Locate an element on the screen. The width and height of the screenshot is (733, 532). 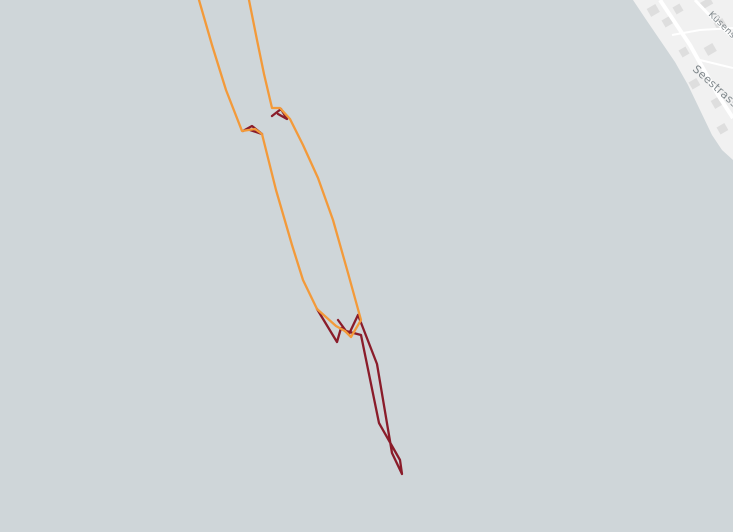
land-area is located at coordinates (683, 80).